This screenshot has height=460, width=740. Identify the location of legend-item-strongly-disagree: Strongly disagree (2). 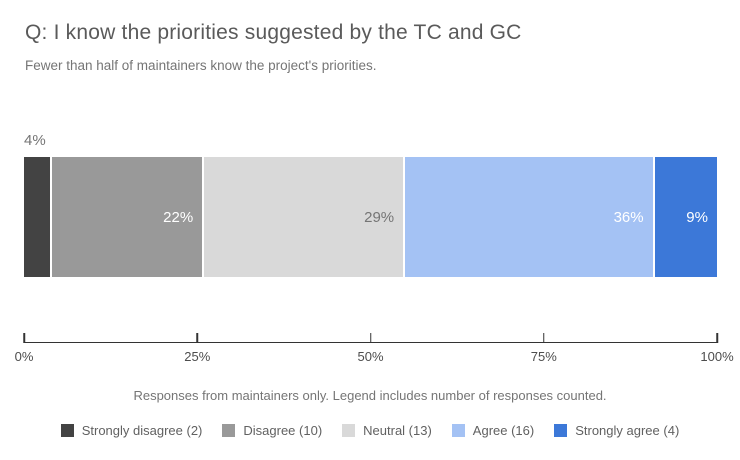
(131, 430).